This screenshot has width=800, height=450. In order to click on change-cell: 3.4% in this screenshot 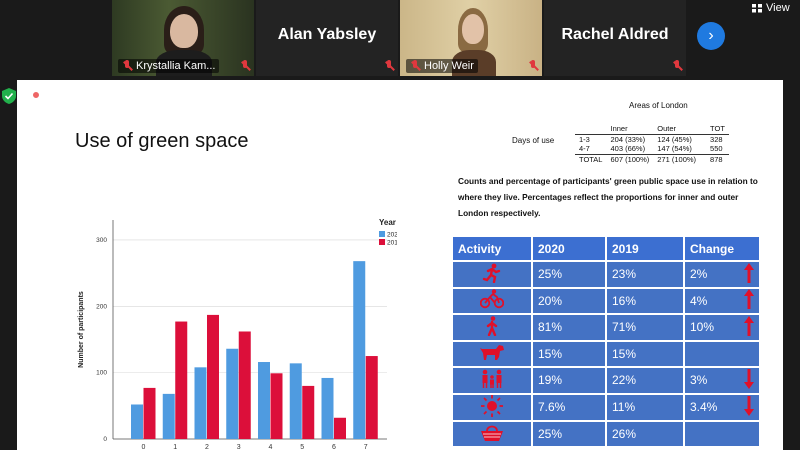, I will do `click(722, 407)`.